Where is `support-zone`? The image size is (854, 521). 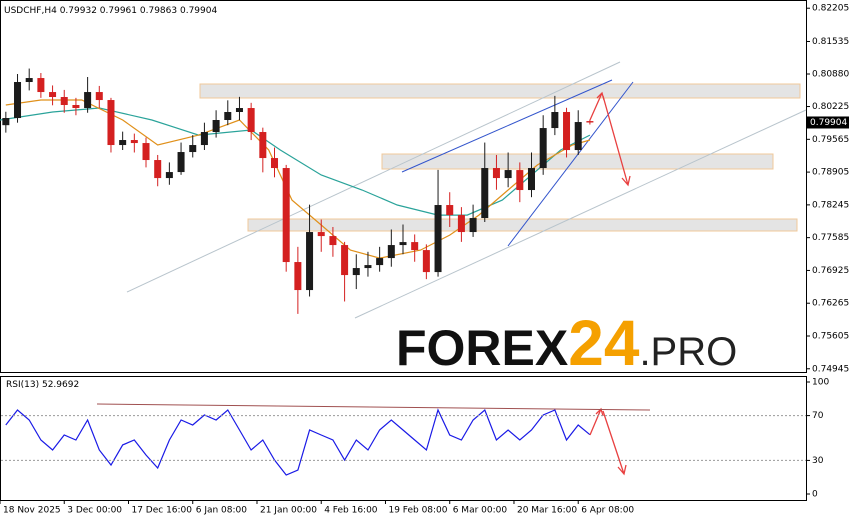
support-zone is located at coordinates (522, 225).